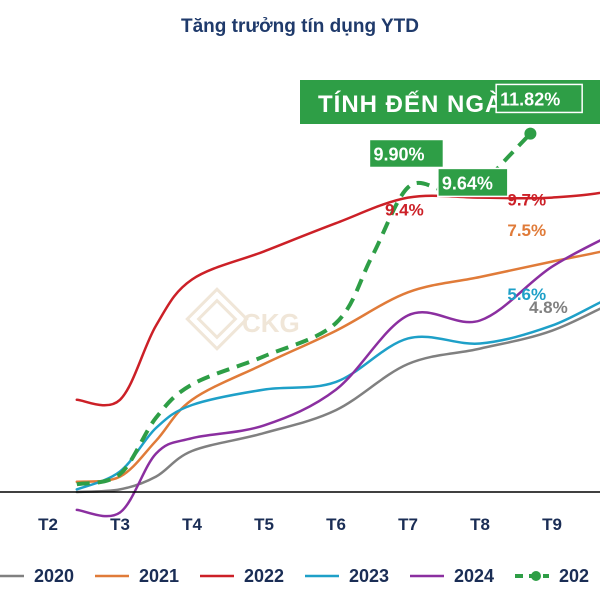 This screenshot has height=600, width=600. Describe the element at coordinates (271, 323) in the screenshot. I see `watermark-text: CKG` at that location.